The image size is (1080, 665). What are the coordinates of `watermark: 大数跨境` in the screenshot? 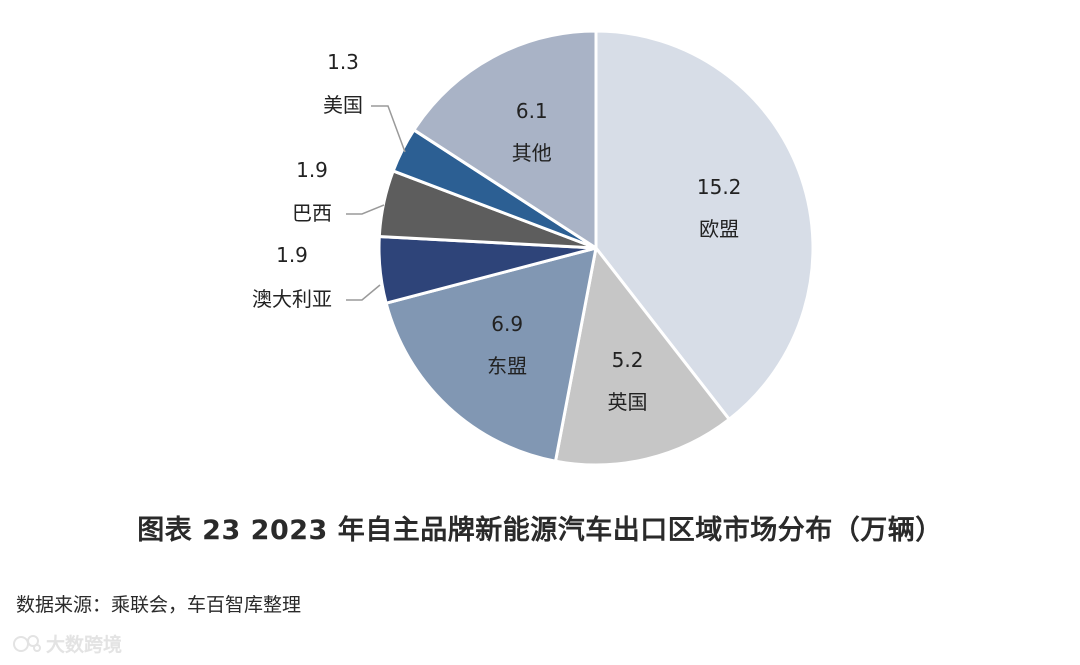 It's located at (67, 643).